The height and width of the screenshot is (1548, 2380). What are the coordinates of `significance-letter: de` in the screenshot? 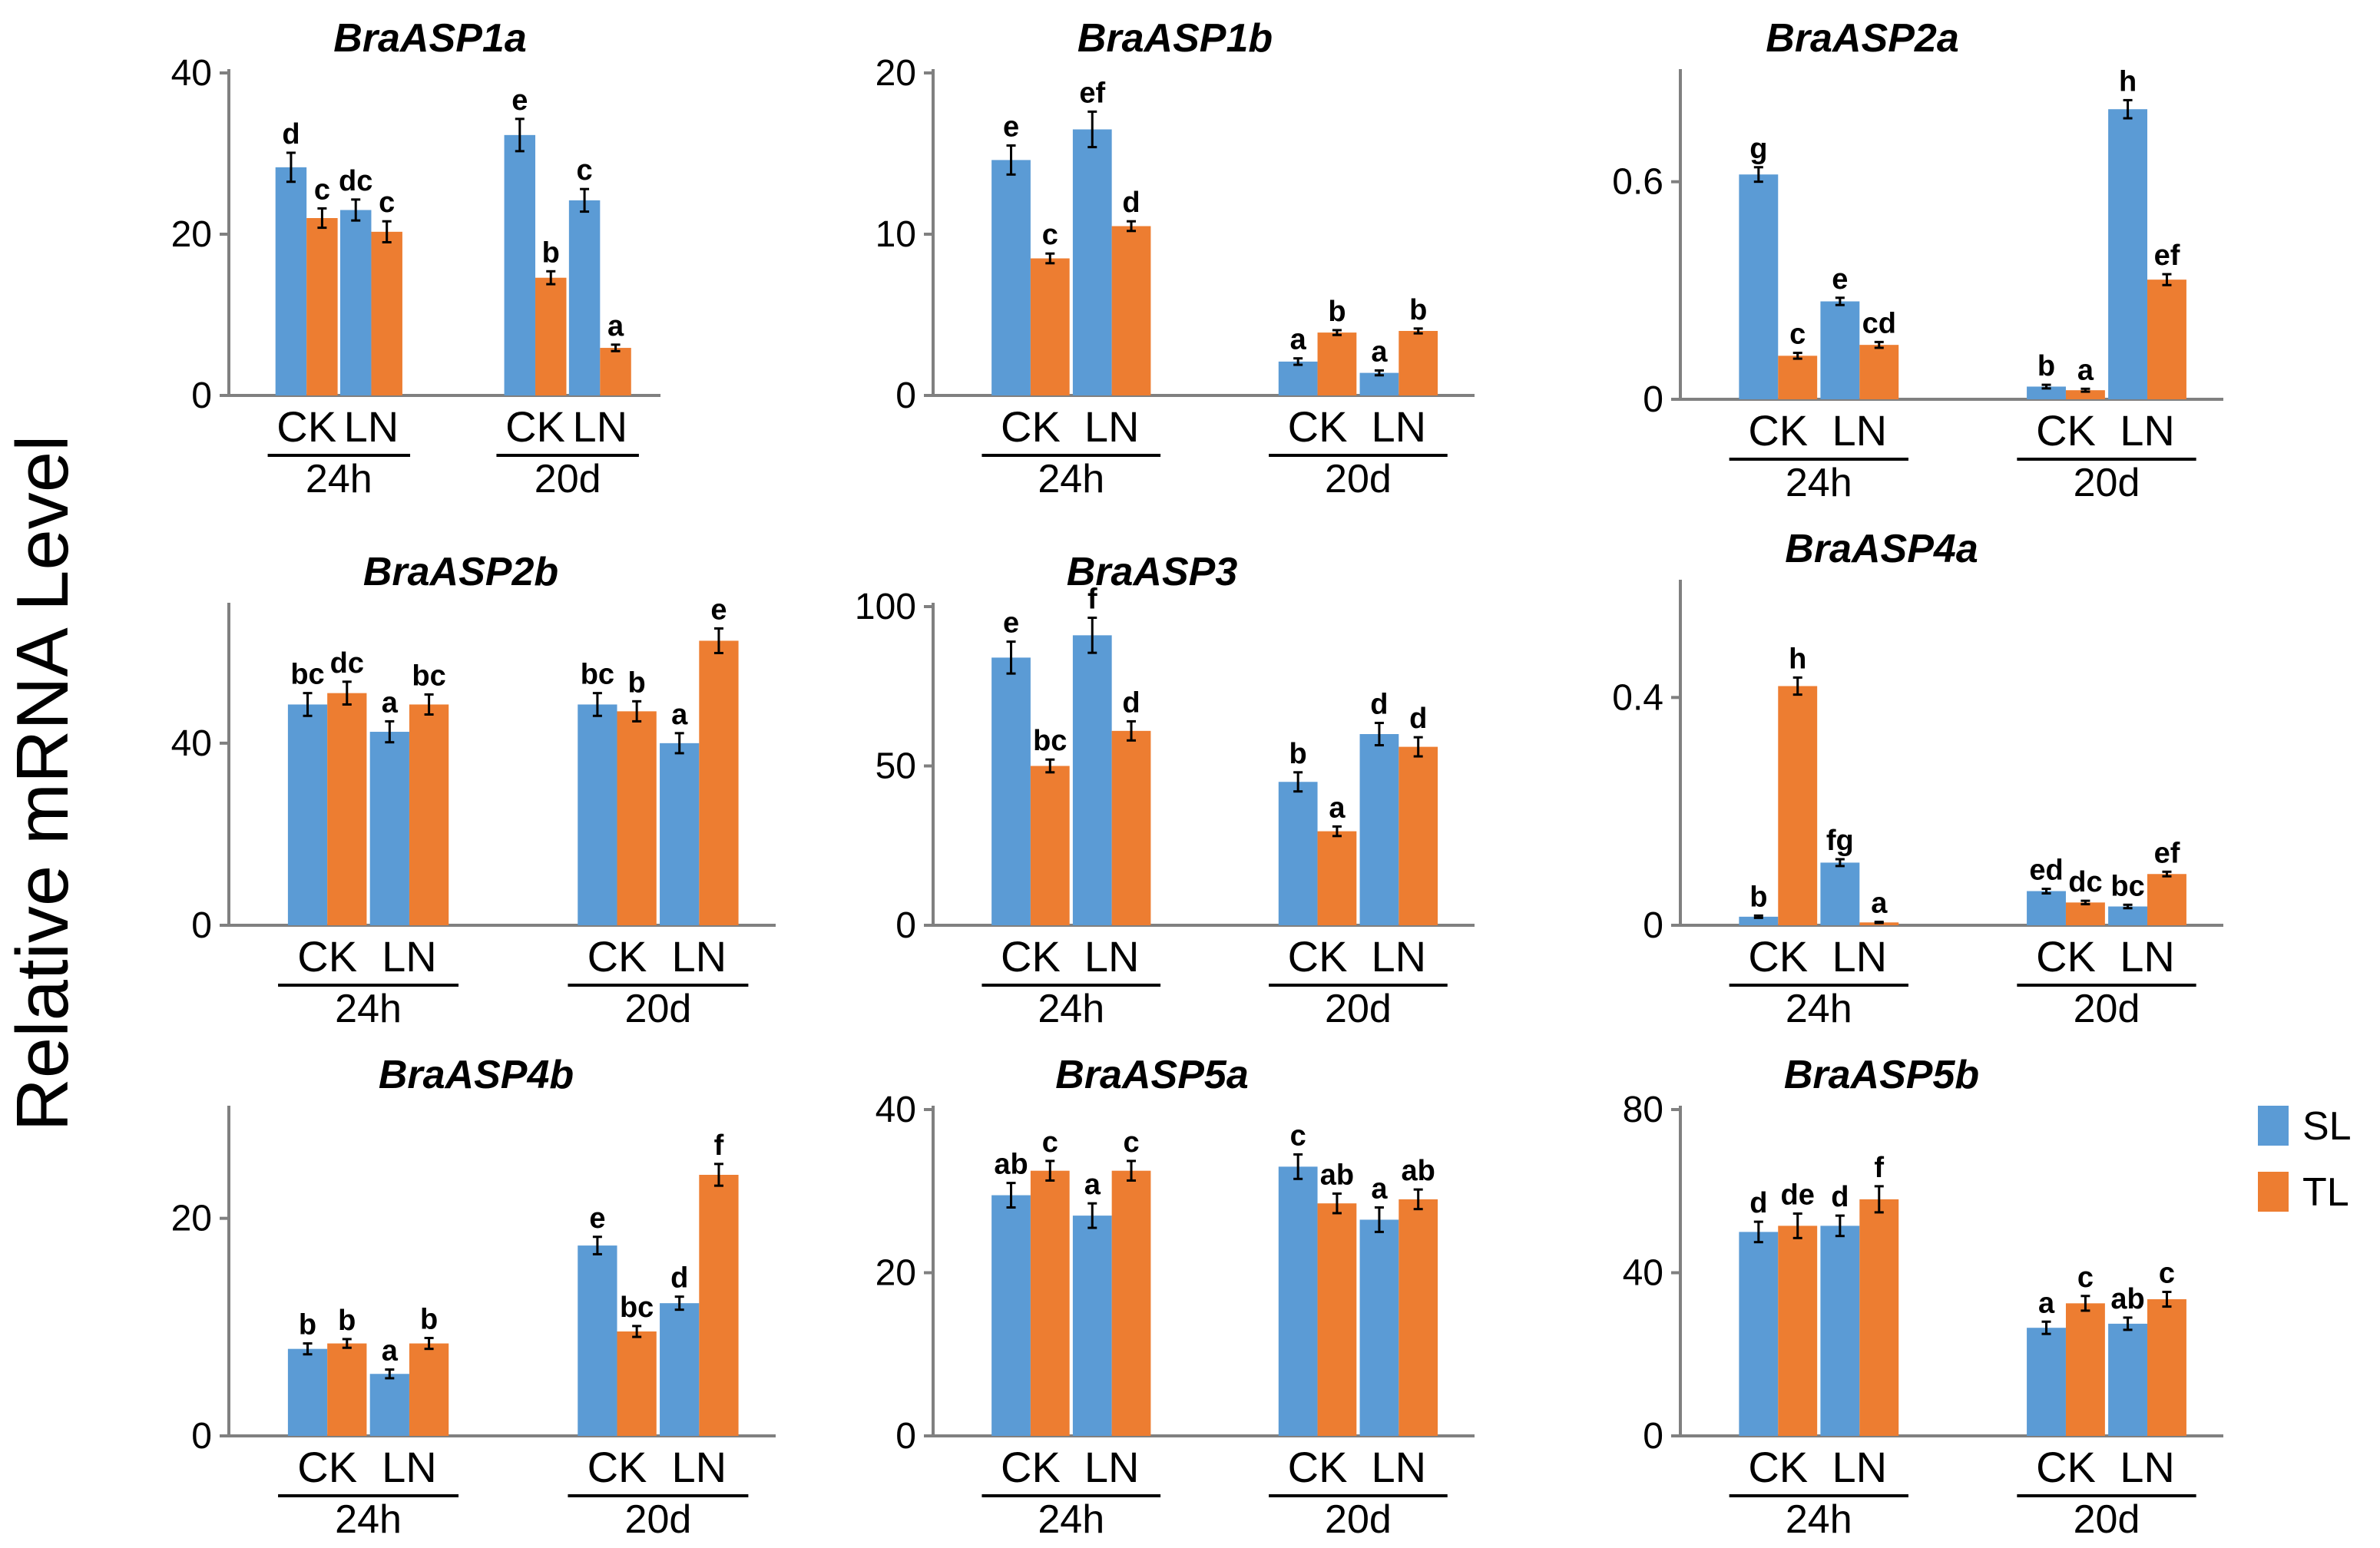 It's located at (1798, 1195).